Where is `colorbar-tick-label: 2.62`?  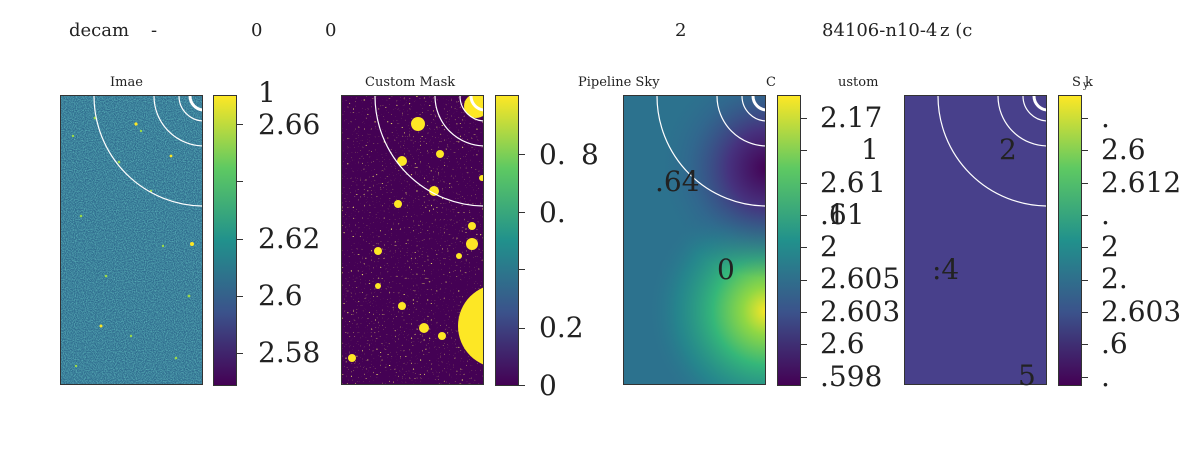
colorbar-tick-label: 2.62 is located at coordinates (289, 238).